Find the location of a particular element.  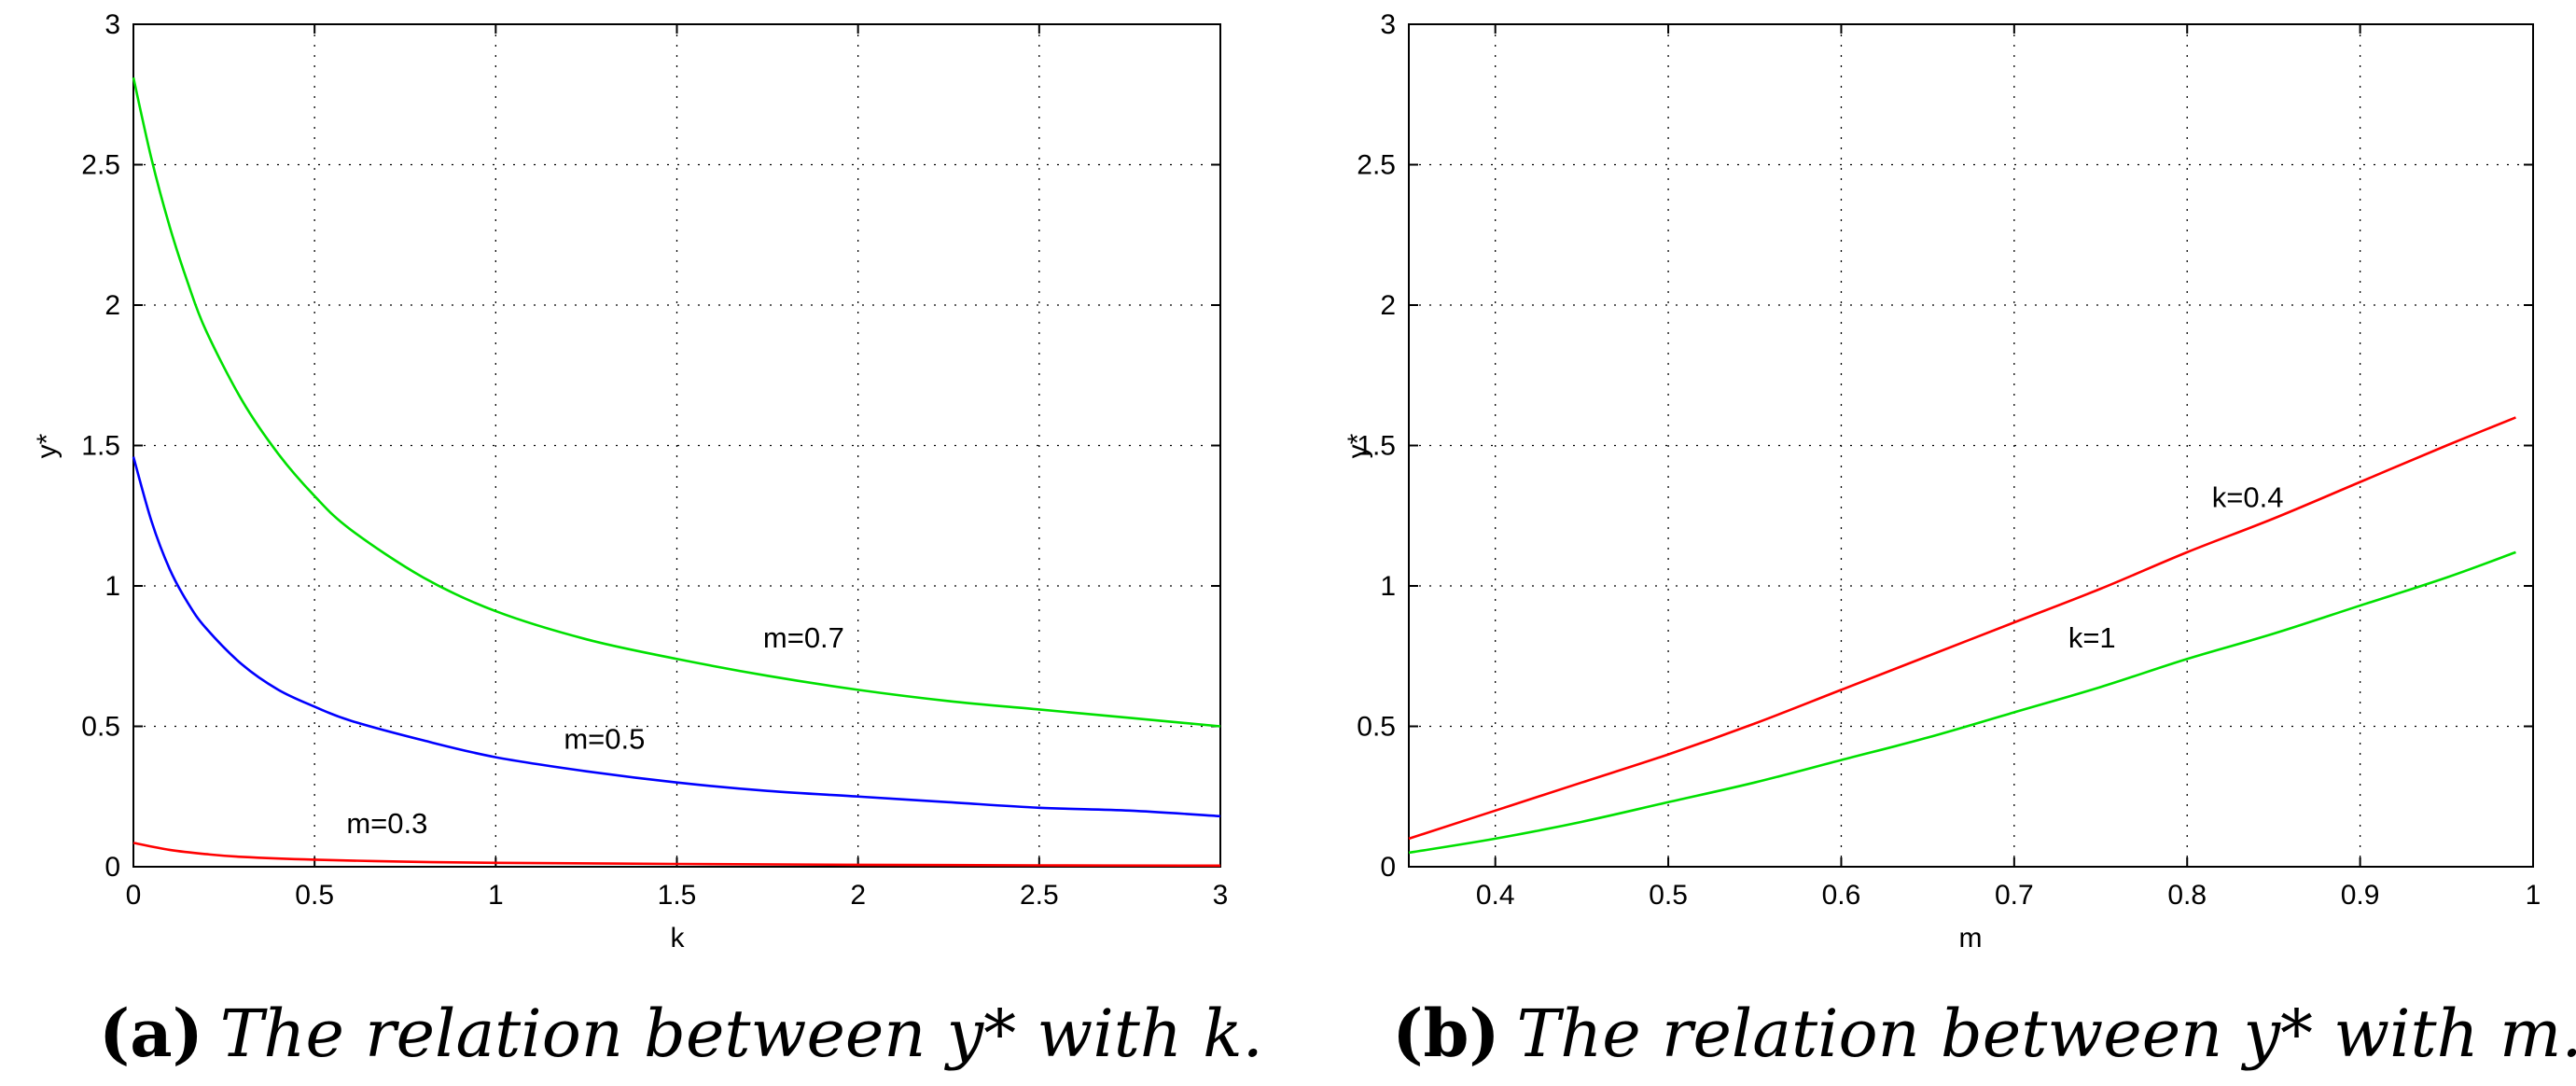

x-tick-label: 2 is located at coordinates (858, 895).